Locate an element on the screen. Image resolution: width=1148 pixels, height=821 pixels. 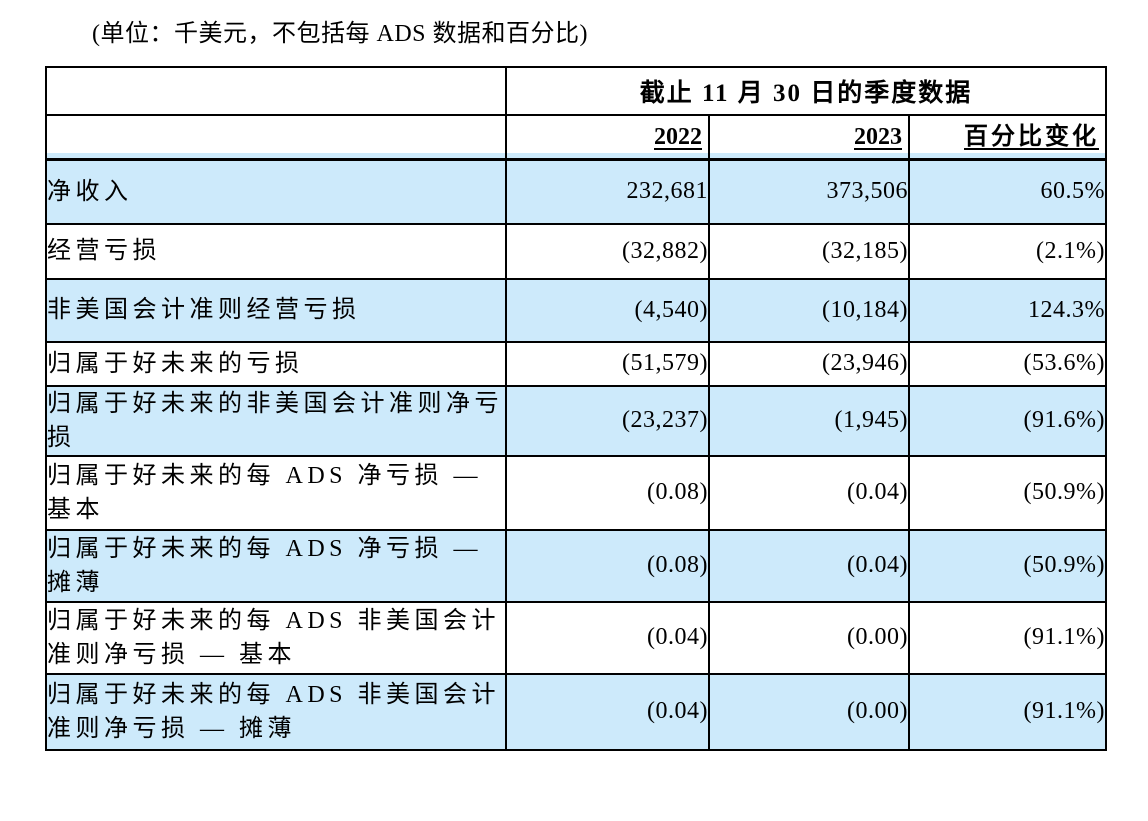
value-2022: (32,882) is located at coordinates (607, 251).